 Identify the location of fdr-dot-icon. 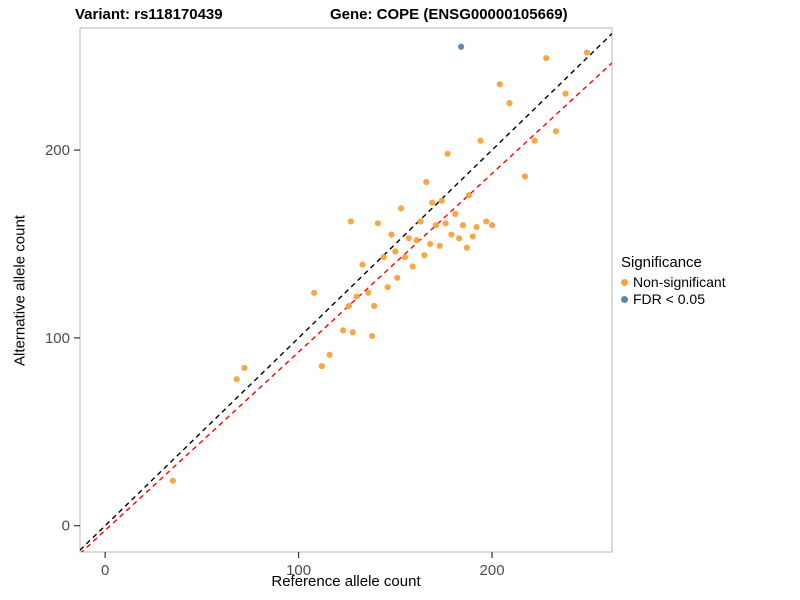
(624, 299).